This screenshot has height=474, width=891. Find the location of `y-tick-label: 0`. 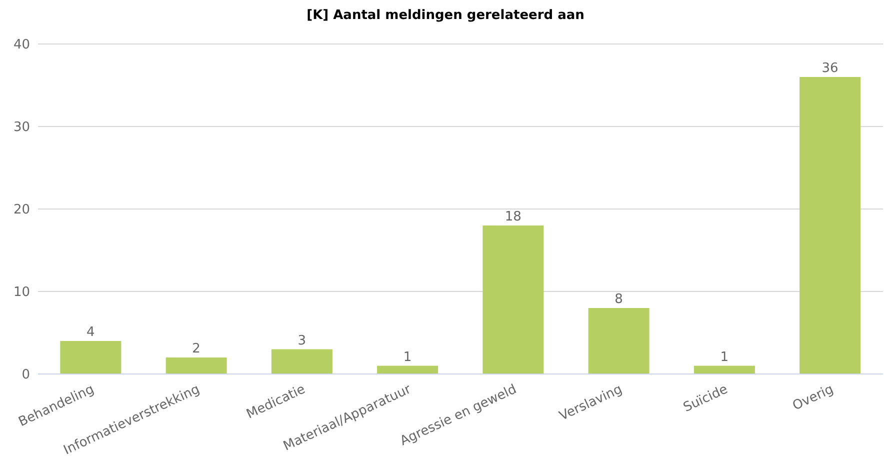

y-tick-label: 0 is located at coordinates (26, 375).